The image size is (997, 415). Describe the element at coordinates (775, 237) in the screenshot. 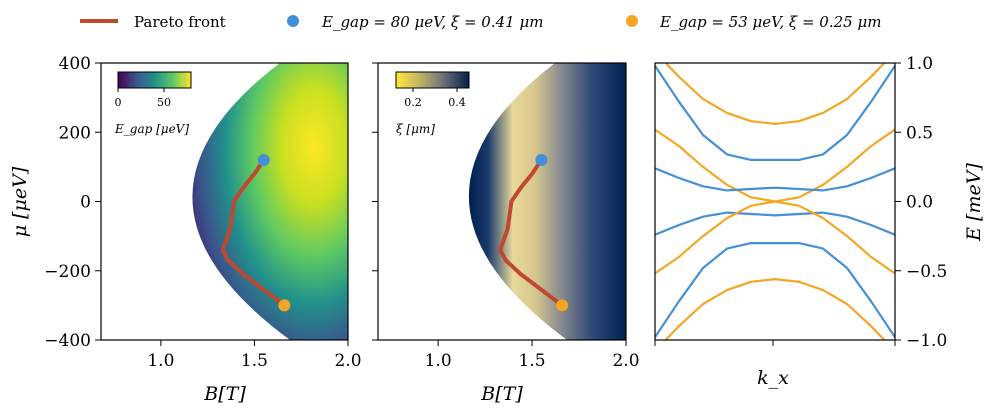

I see `band-orange-inner-lower` at that location.